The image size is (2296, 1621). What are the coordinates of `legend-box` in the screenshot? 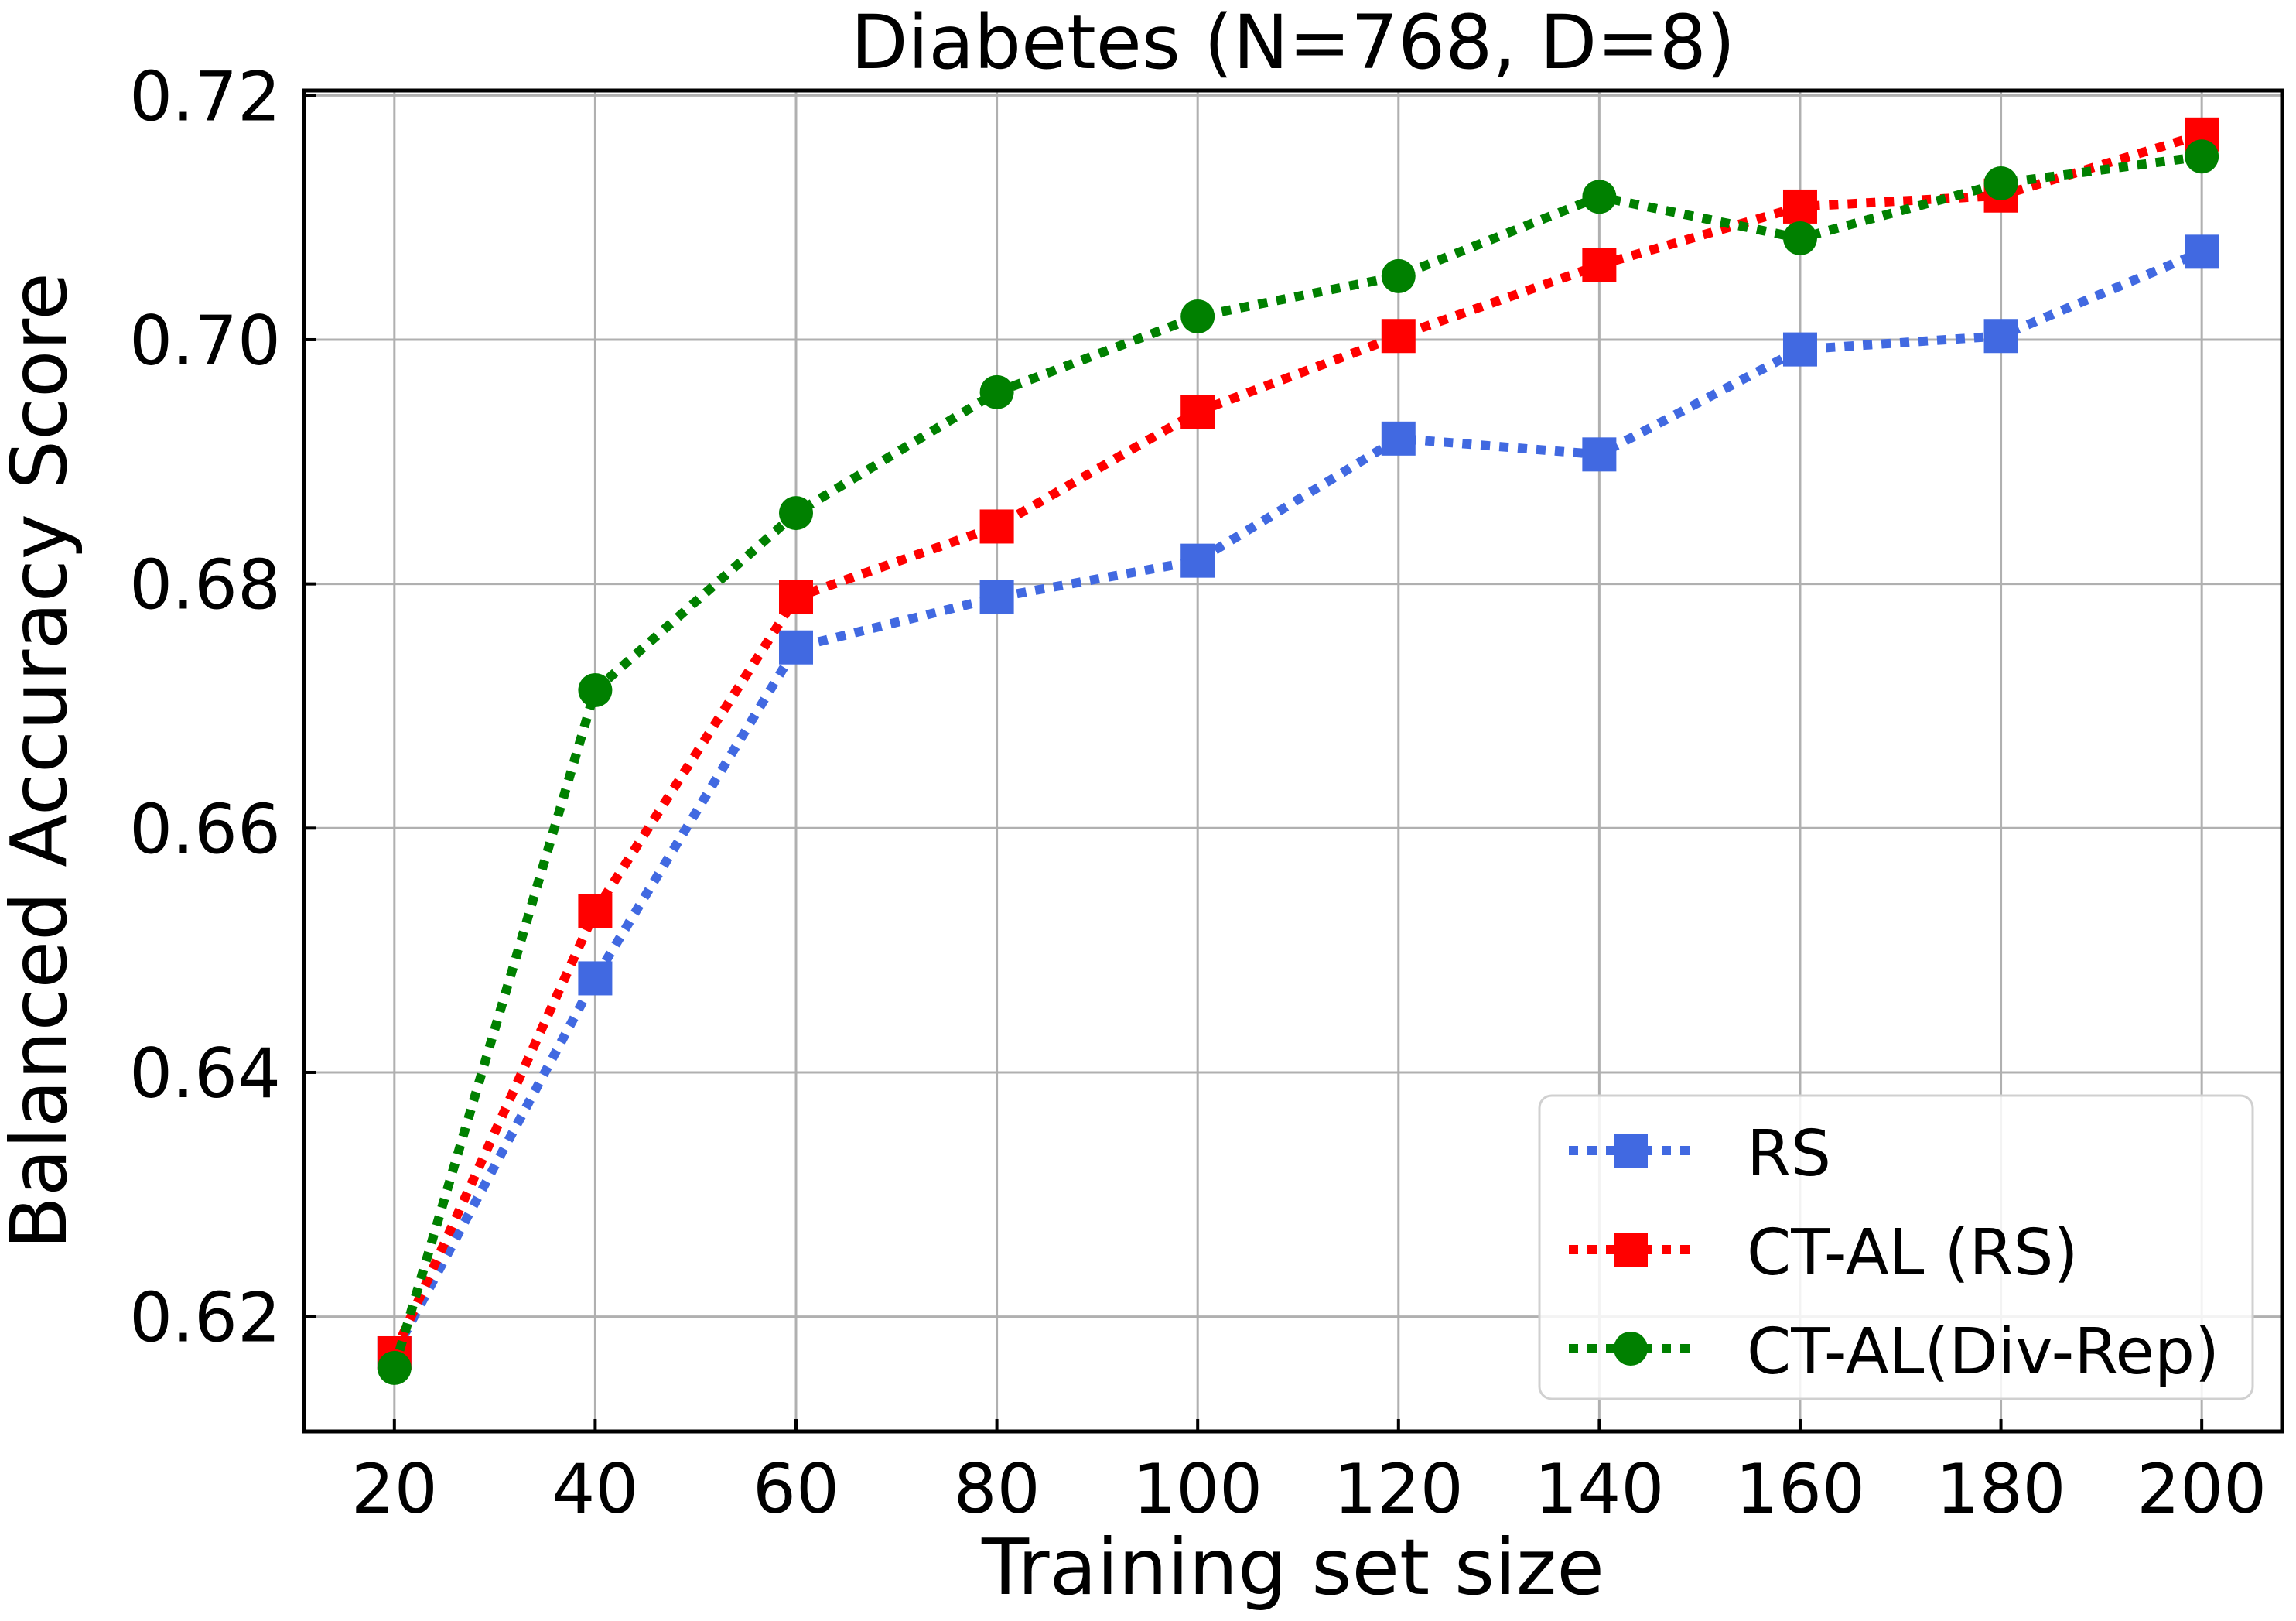 It's located at (1896, 1247).